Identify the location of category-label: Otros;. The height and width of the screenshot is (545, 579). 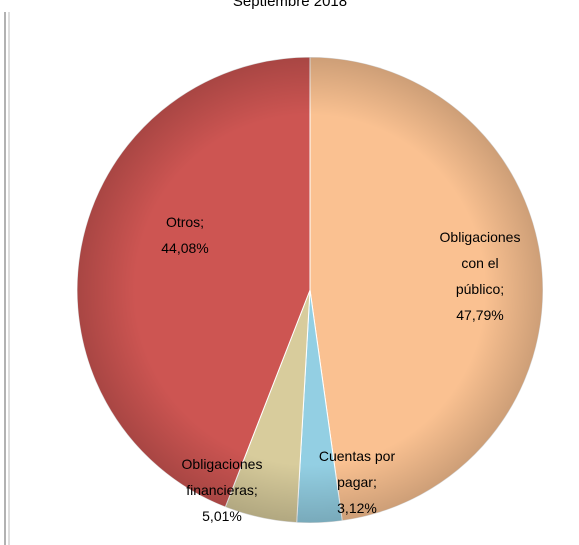
(185, 222).